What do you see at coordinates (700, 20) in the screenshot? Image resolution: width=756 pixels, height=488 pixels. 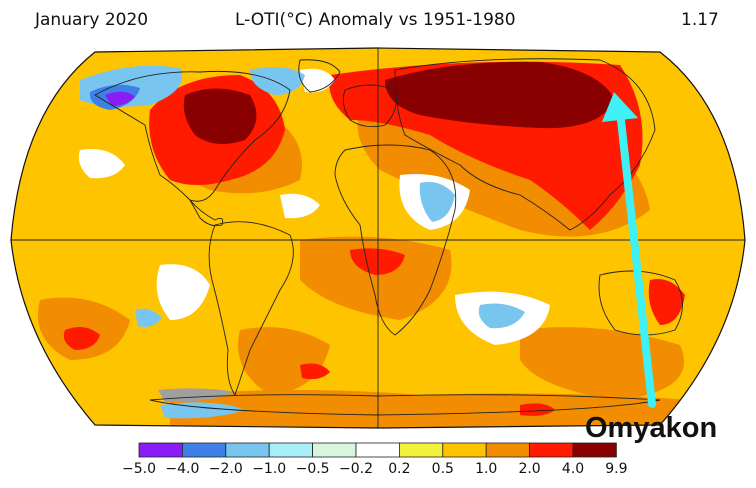 I see `global-mean-anomaly: 1.17` at bounding box center [700, 20].